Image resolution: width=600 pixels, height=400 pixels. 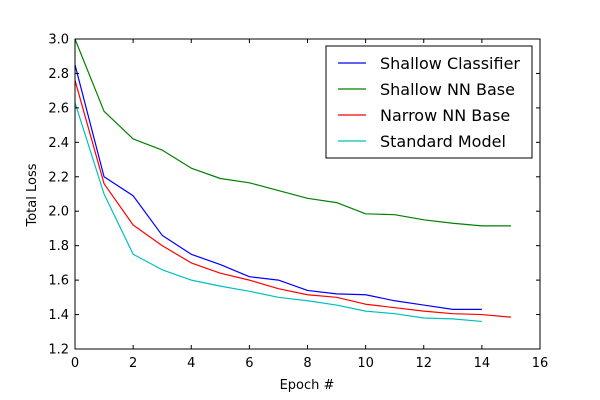 I want to click on x-tick-label: 8, so click(x=307, y=363).